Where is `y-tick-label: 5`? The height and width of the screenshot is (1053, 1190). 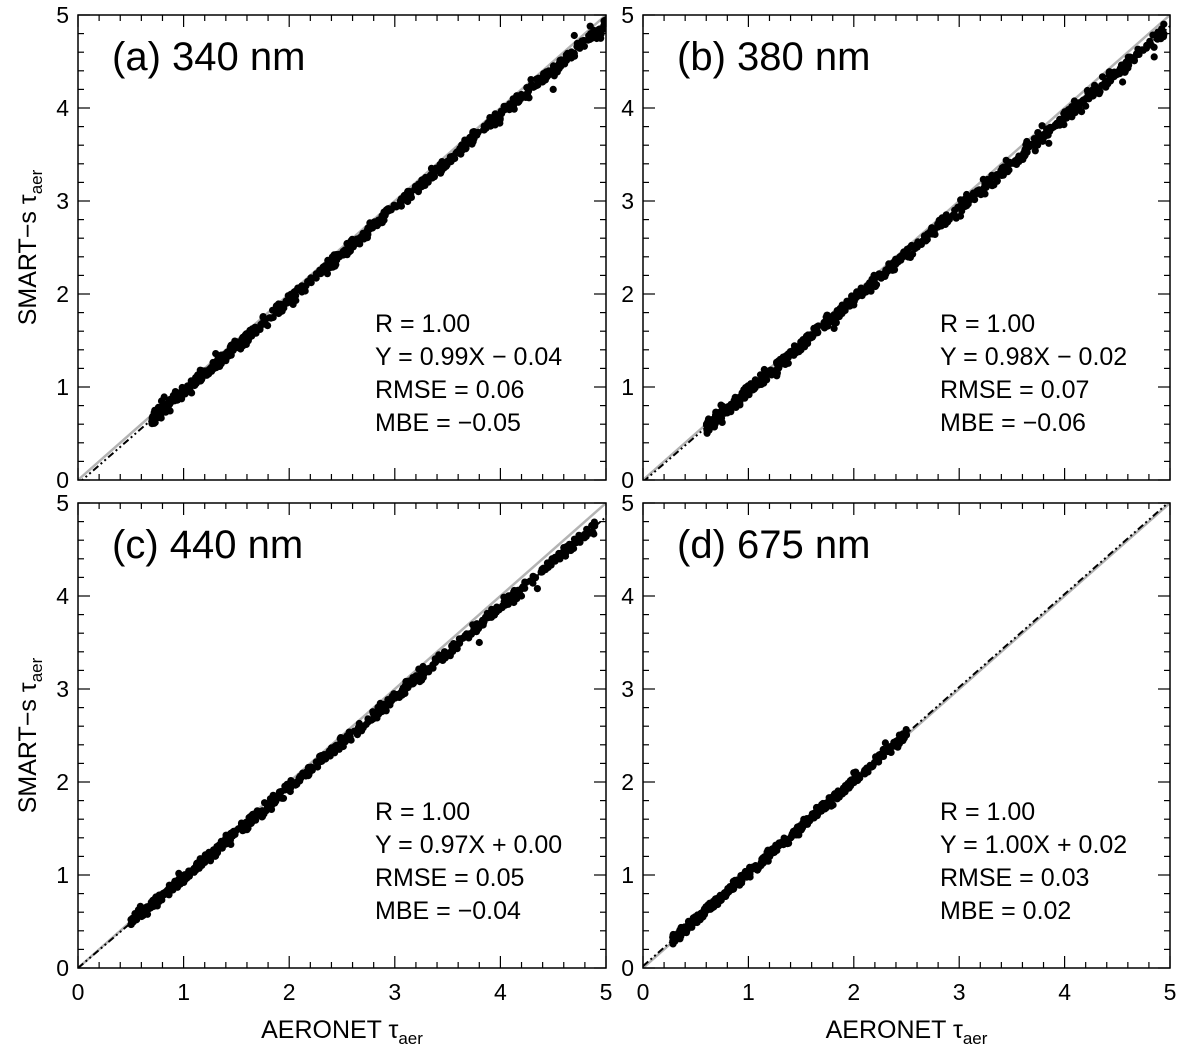
y-tick-label: 5 is located at coordinates (62, 15).